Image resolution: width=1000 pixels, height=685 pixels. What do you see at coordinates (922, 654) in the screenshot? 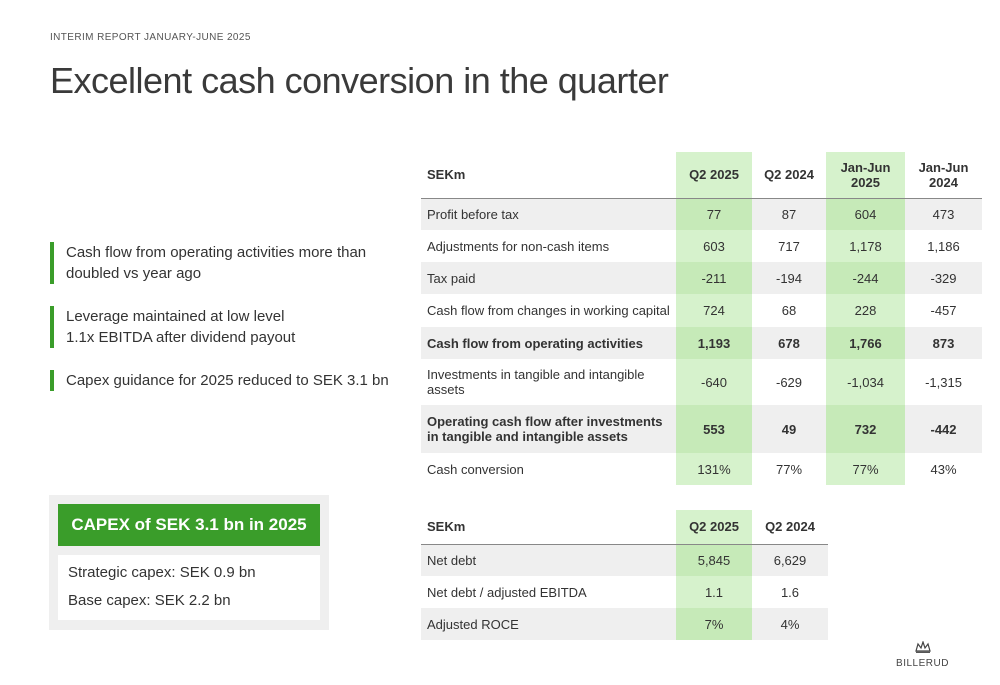
I see `company-logo: BILLERUD` at bounding box center [922, 654].